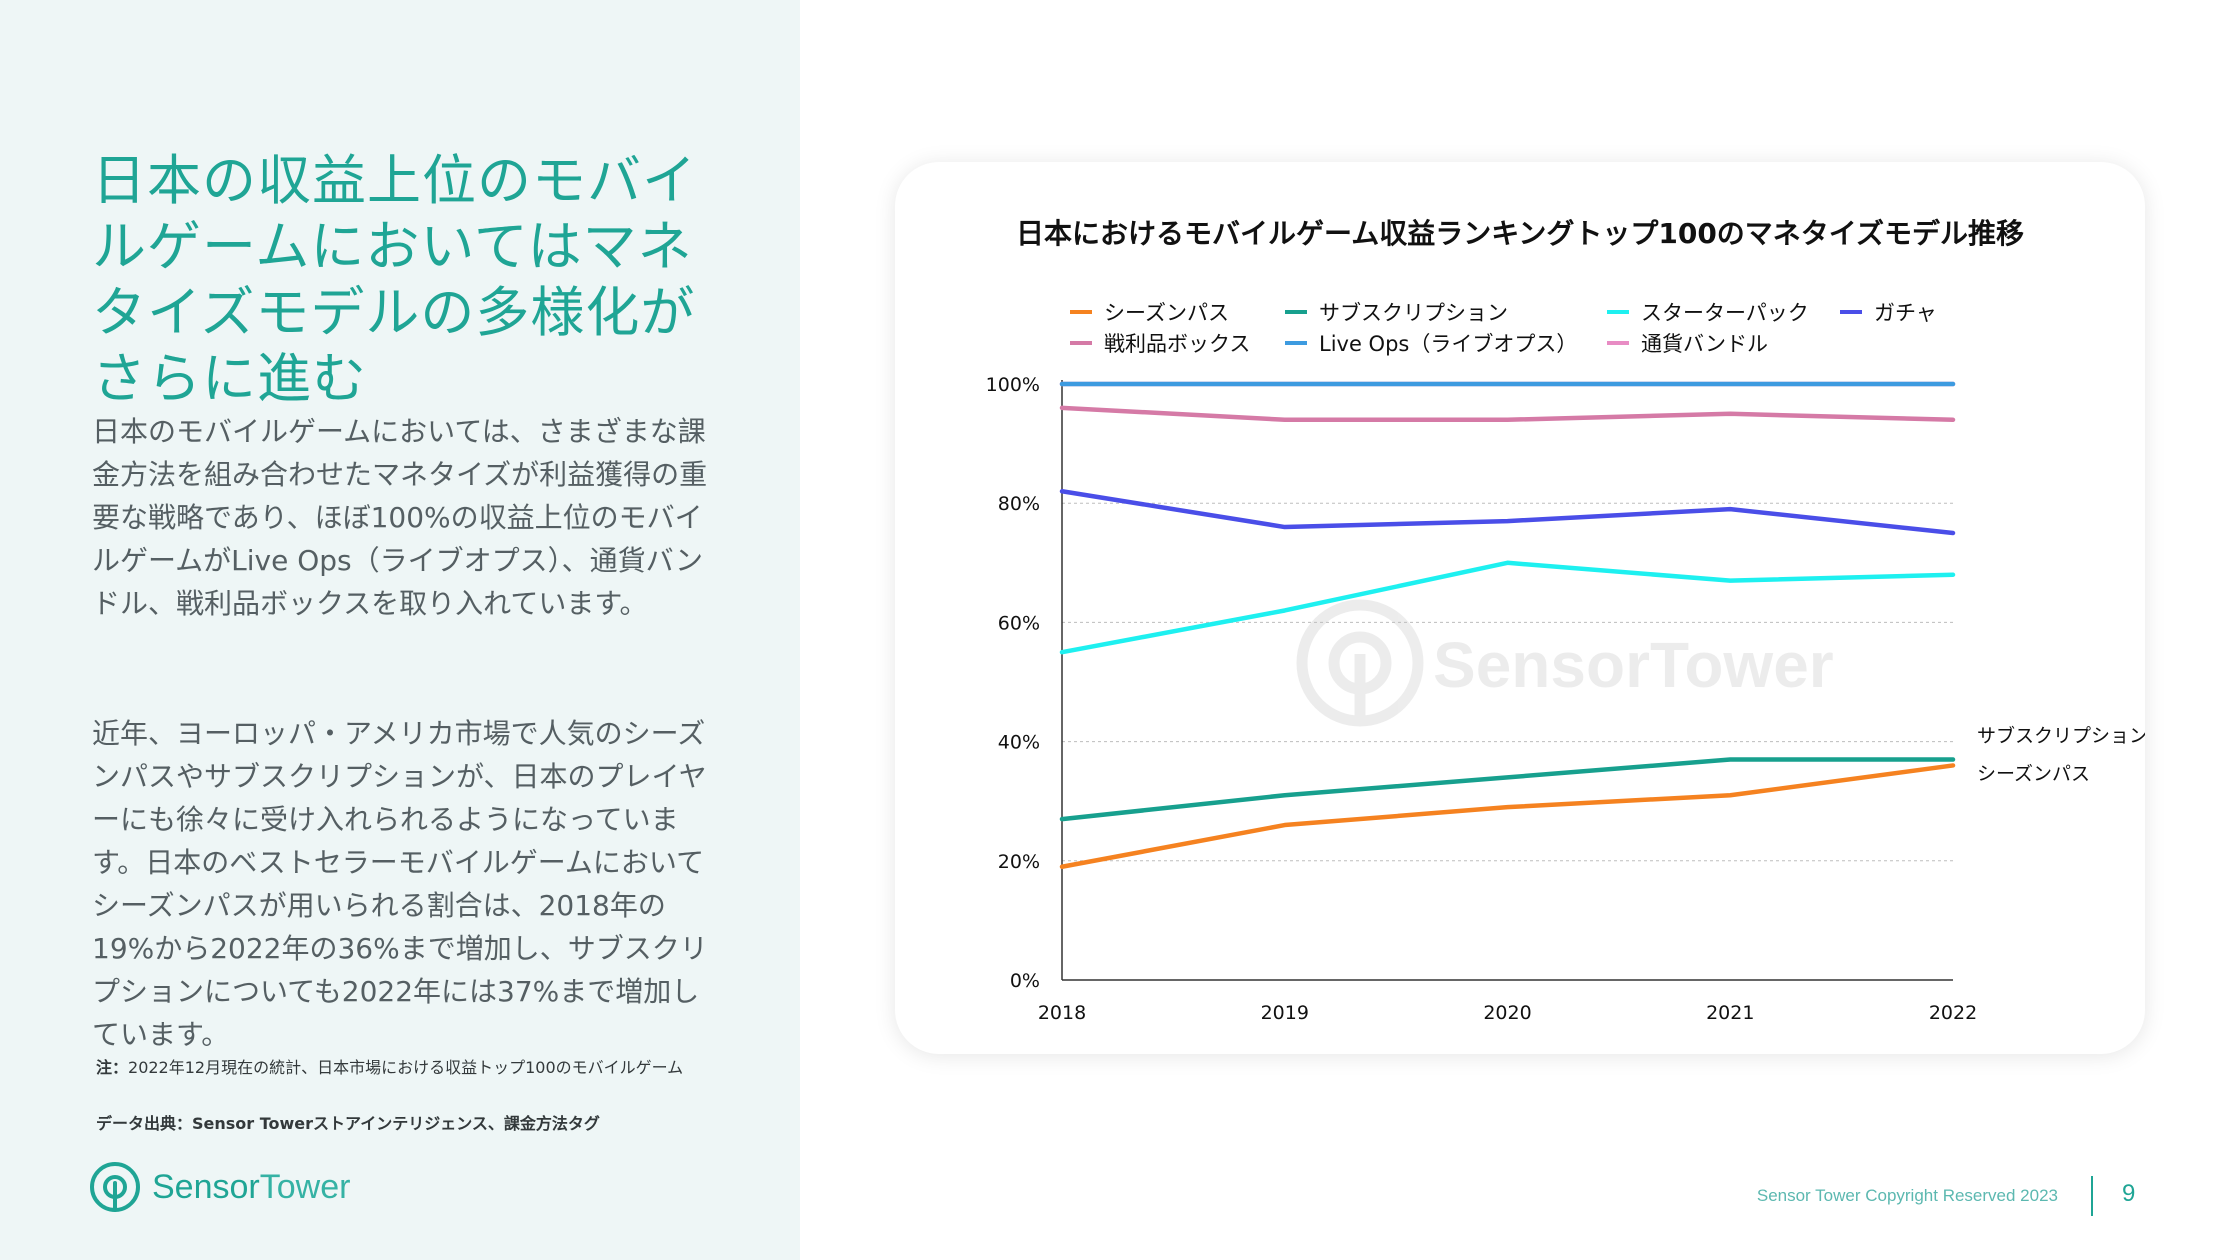  Describe the element at coordinates (1953, 1013) in the screenshot. I see `x-tick-label: 2022` at that location.